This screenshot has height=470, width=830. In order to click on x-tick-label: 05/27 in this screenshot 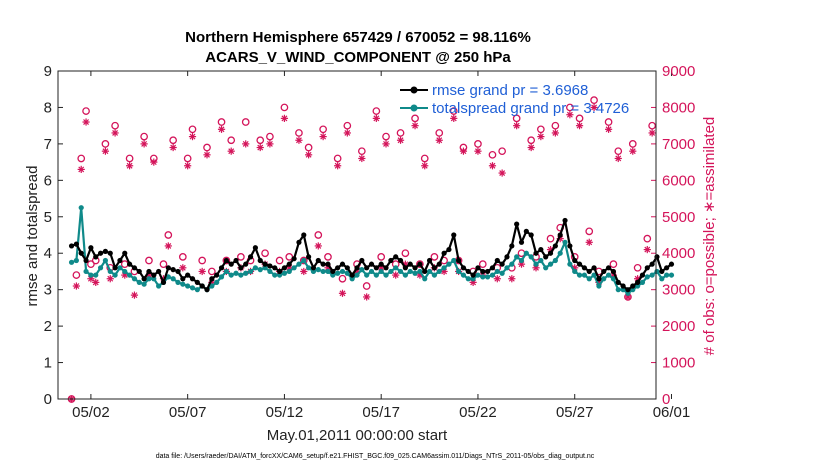, I will do `click(575, 412)`.